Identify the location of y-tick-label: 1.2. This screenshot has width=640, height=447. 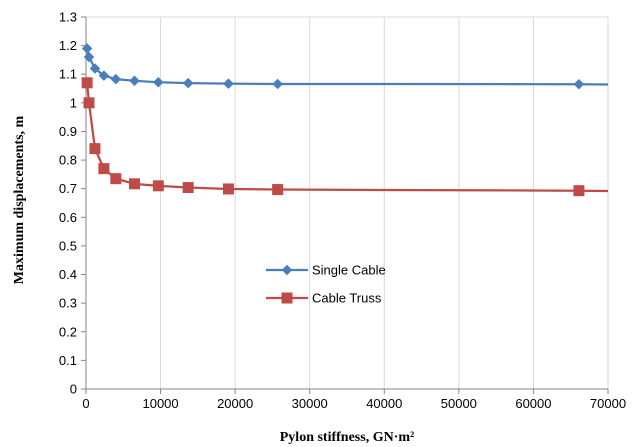
(68, 45).